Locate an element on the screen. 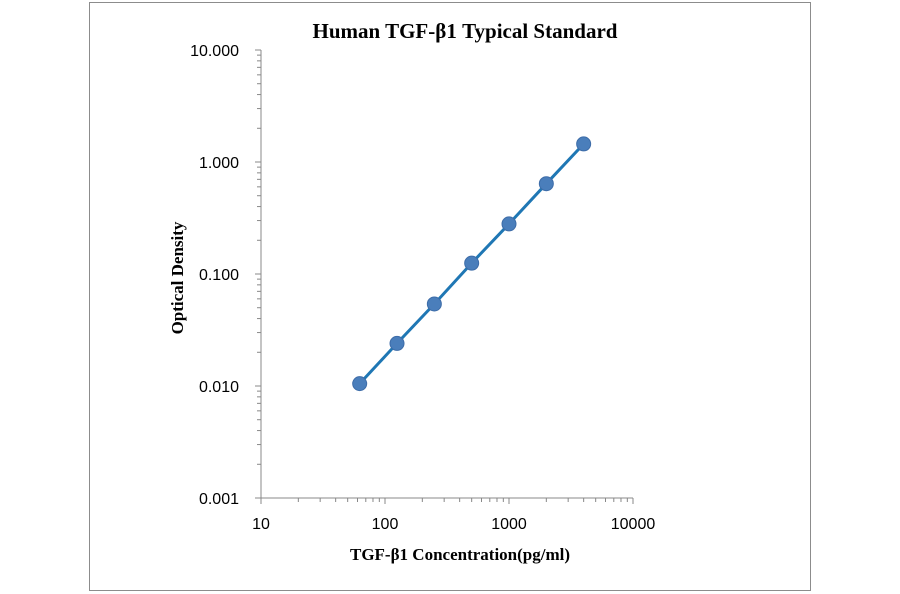  x-axis-label: TGF-β1 Concentration(pg/ml) is located at coordinates (460, 554).